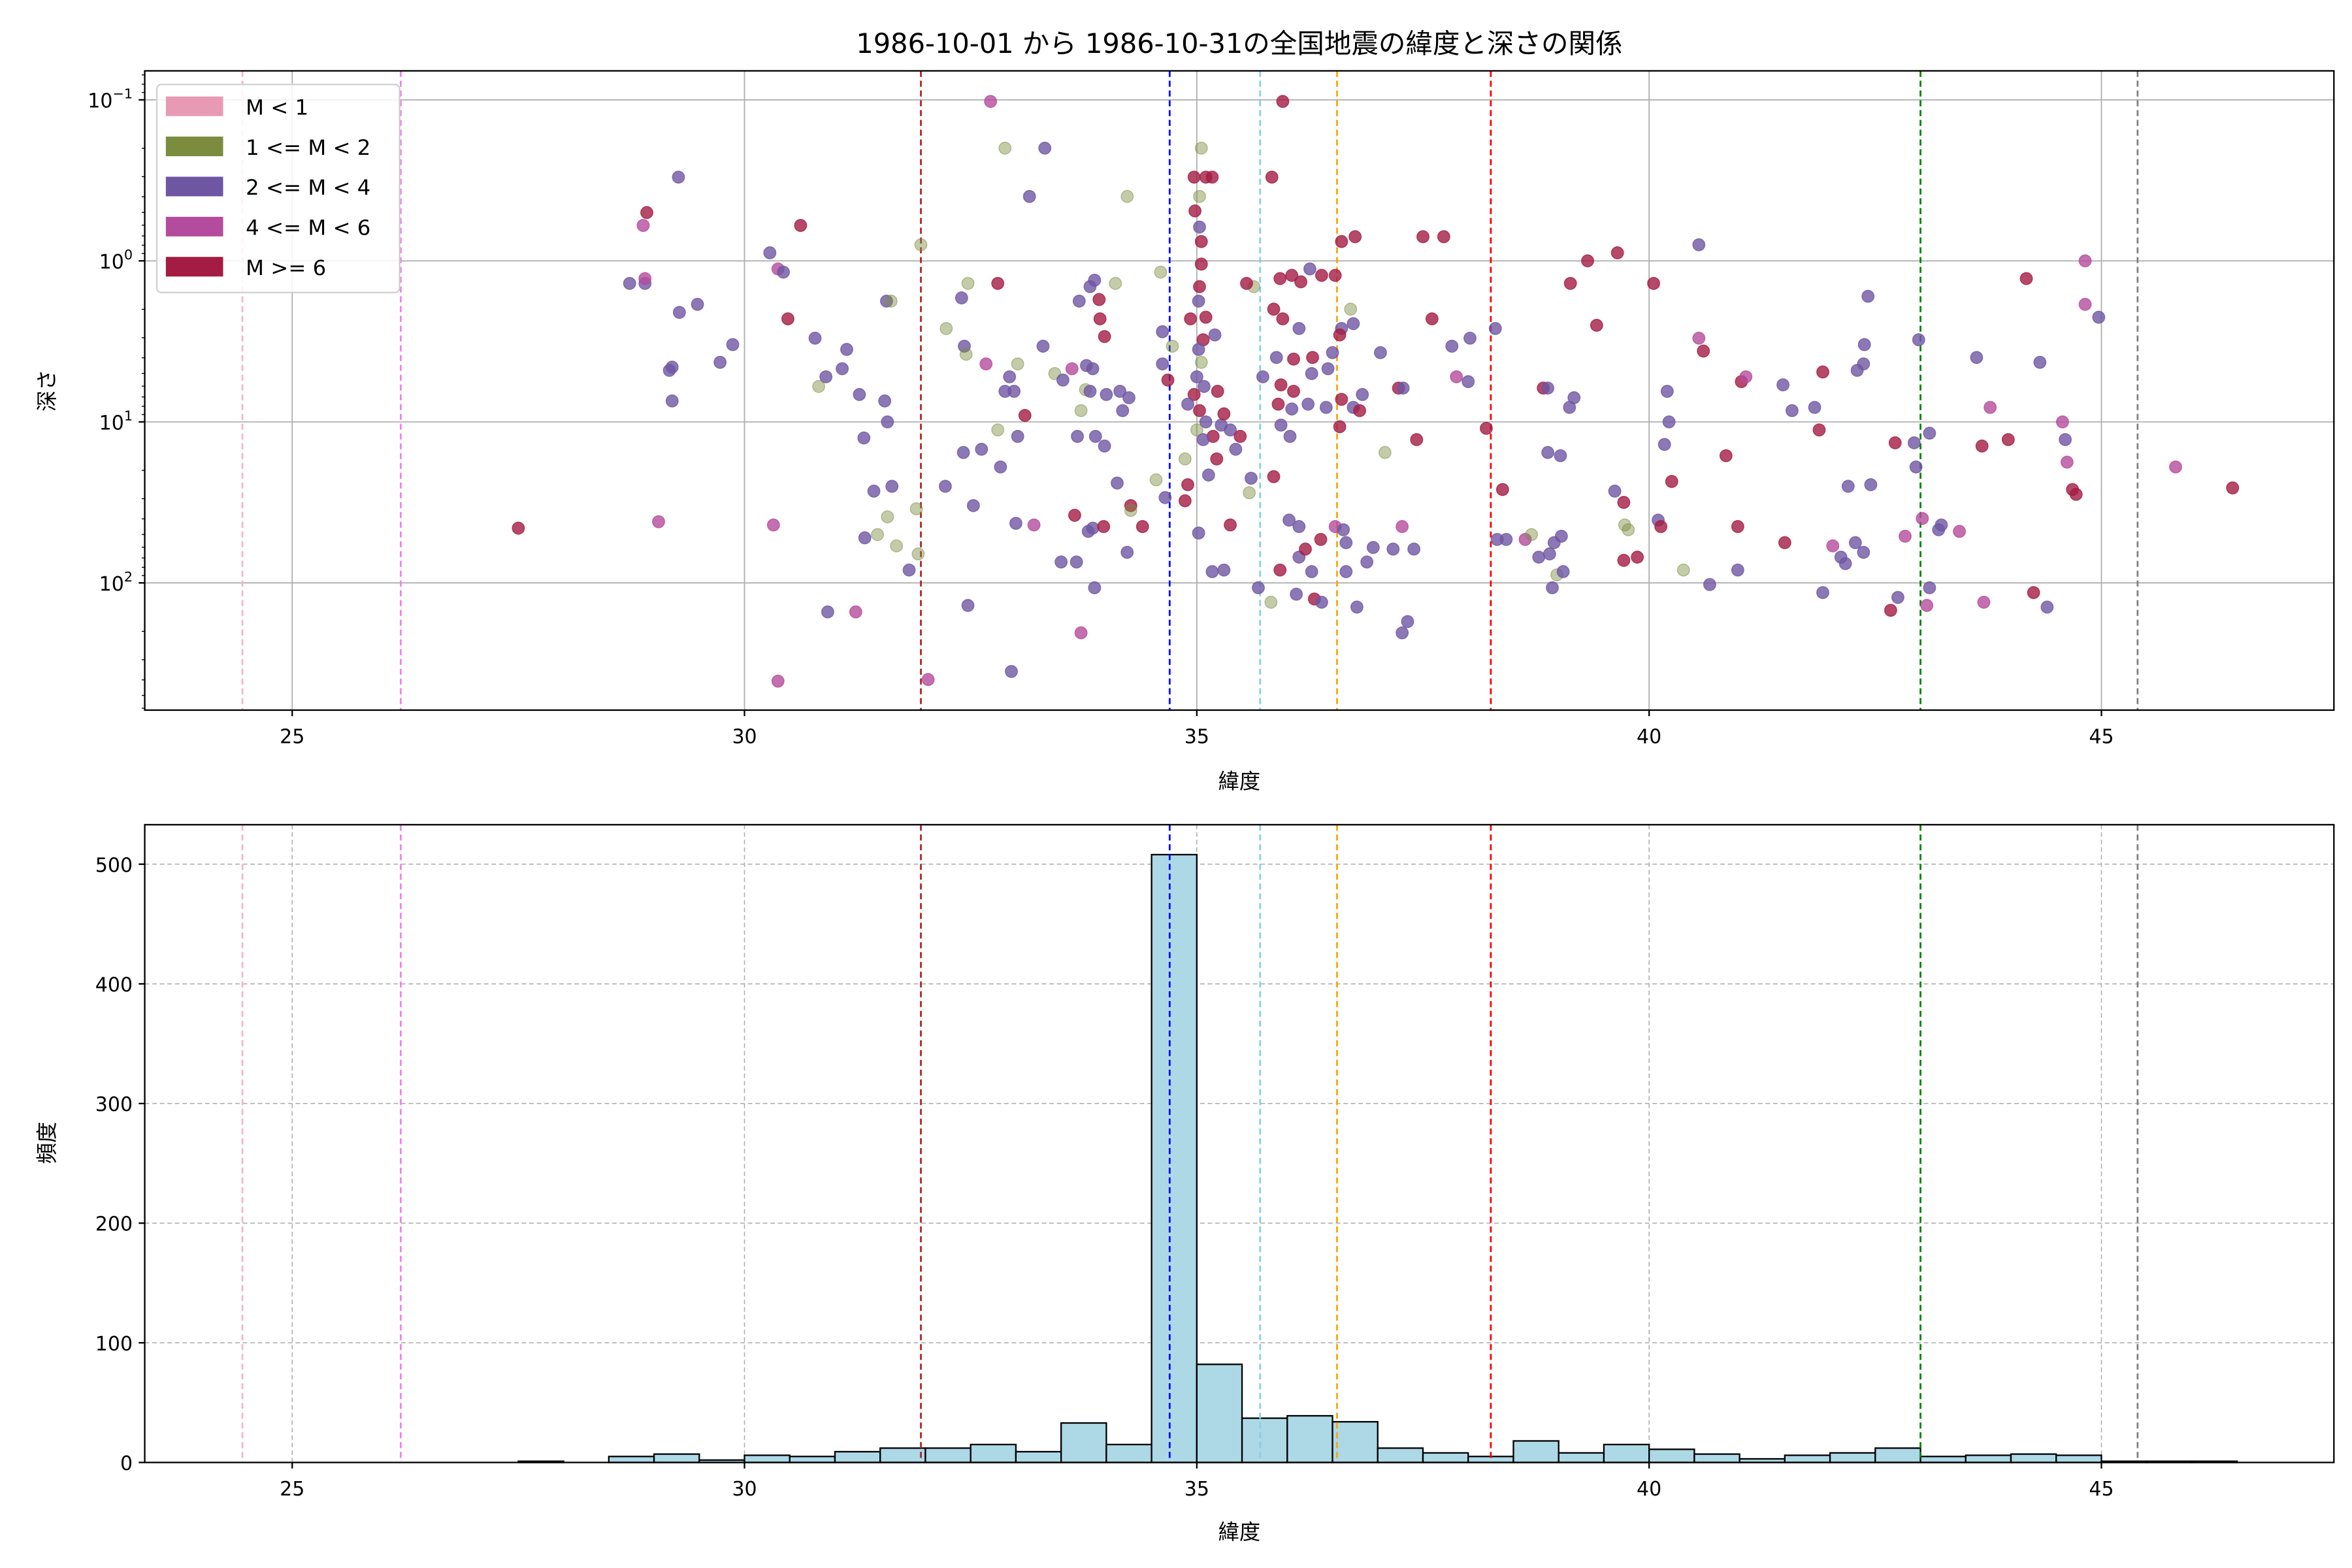  What do you see at coordinates (1196, 1489) in the screenshot?
I see `x-tick-label: 35` at bounding box center [1196, 1489].